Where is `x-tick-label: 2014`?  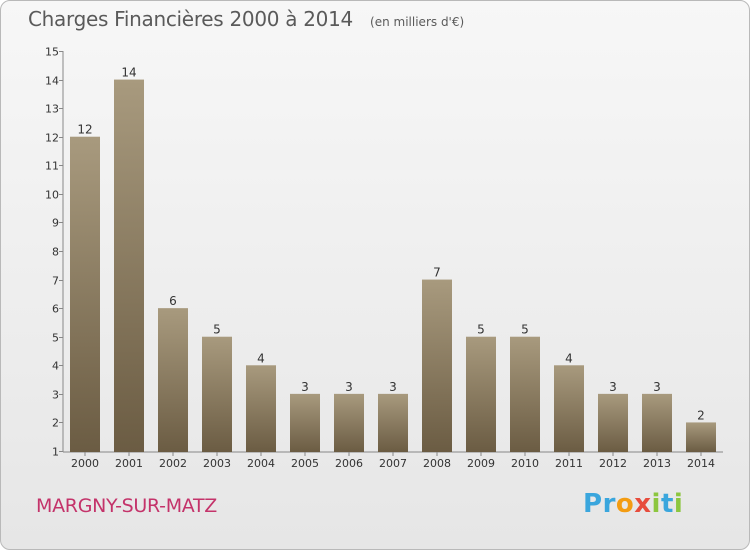 x-tick-label: 2014 is located at coordinates (701, 463).